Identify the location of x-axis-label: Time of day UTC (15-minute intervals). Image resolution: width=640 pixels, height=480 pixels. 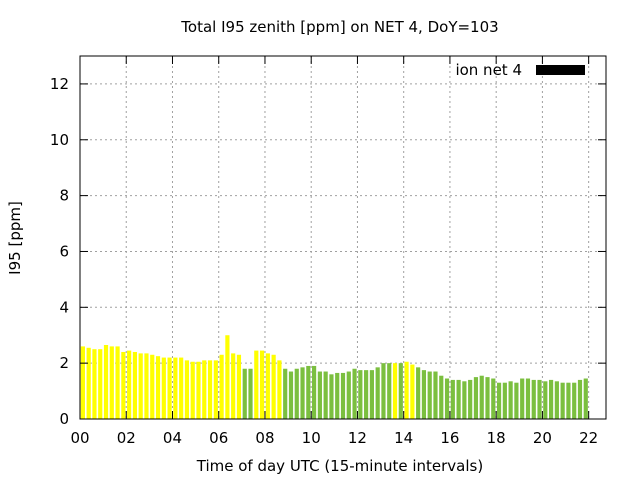
(339, 466).